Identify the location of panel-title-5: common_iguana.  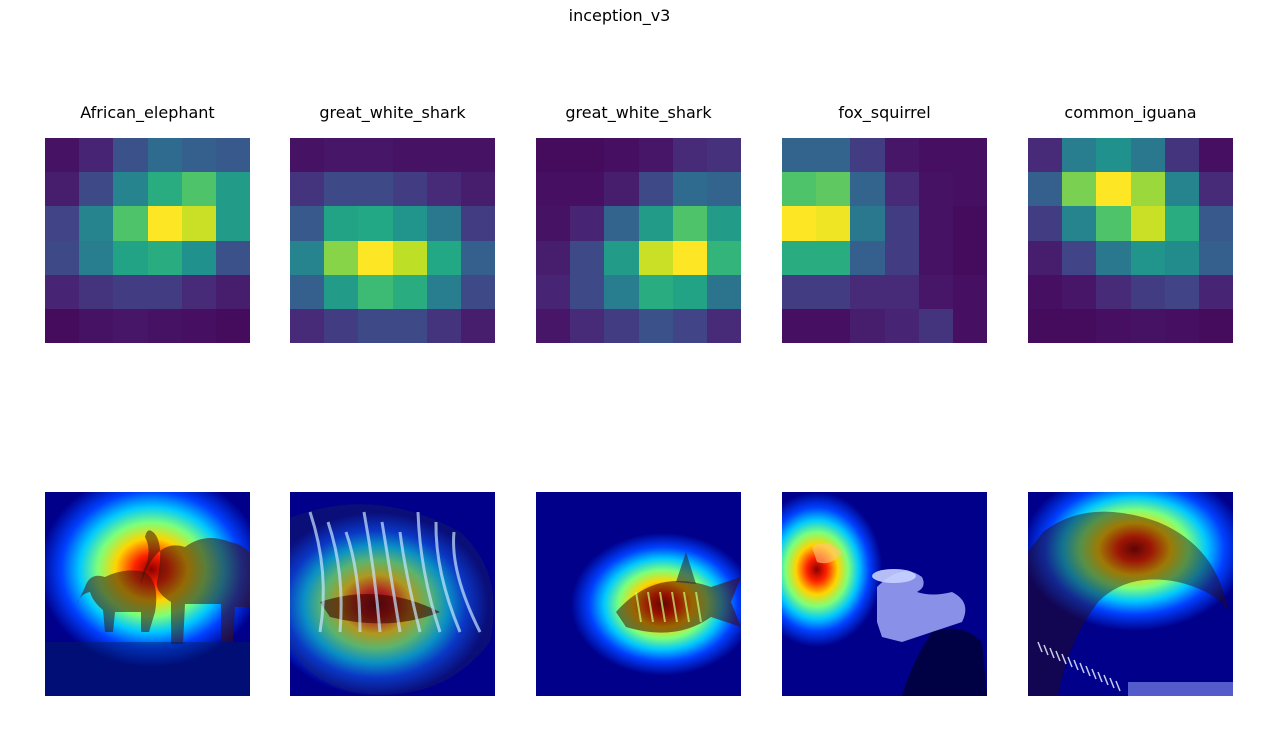
(1130, 112).